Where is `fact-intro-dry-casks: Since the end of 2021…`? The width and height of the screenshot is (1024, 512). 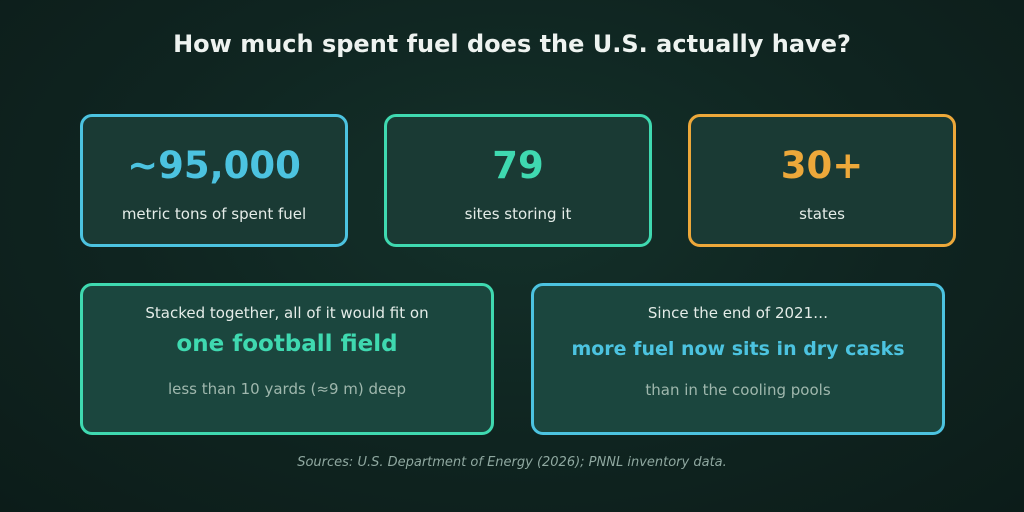 fact-intro-dry-casks: Since the end of 2021… is located at coordinates (738, 313).